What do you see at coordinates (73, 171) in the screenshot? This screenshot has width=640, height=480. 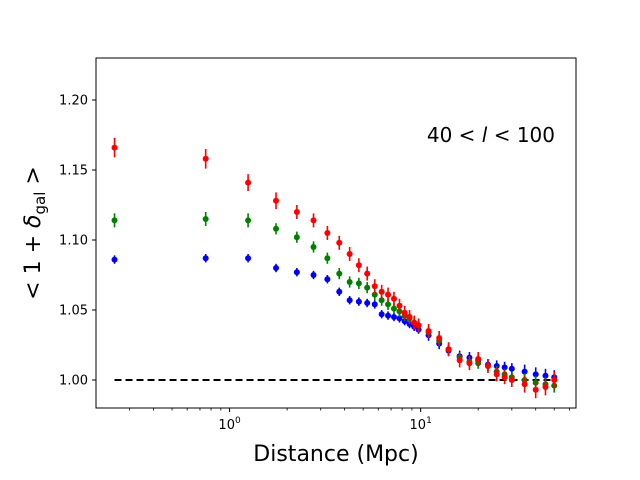 I see `y-tick-label: 1.15` at bounding box center [73, 171].